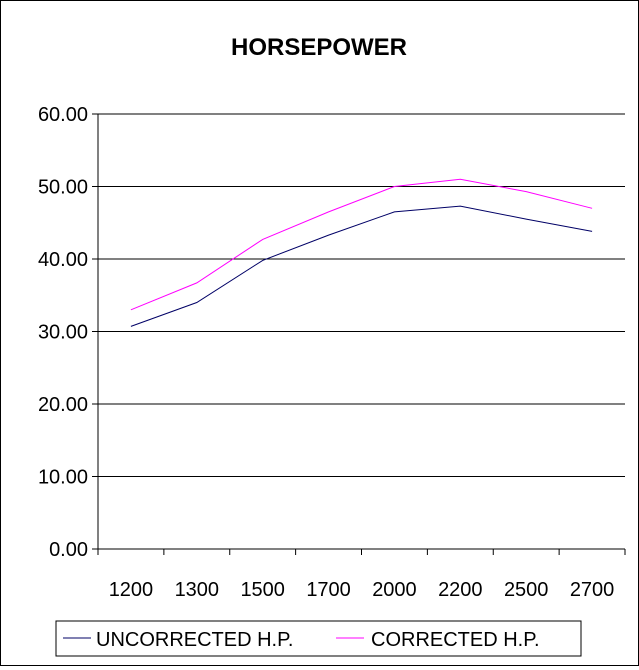  I want to click on x-tick-label: 2700, so click(592, 590).